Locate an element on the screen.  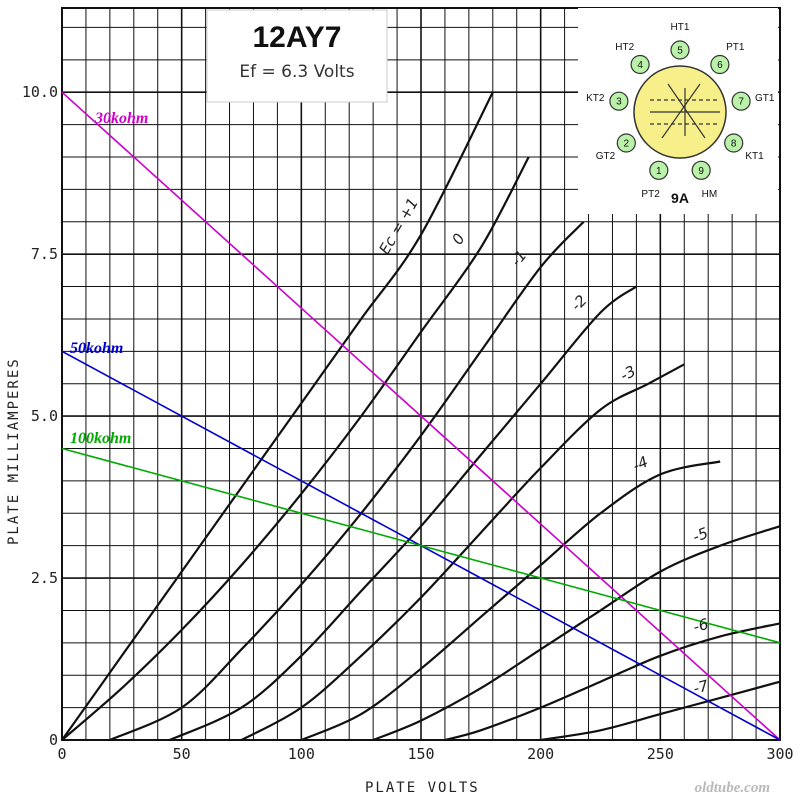
y-tick-label: 7.5 is located at coordinates (44, 254).